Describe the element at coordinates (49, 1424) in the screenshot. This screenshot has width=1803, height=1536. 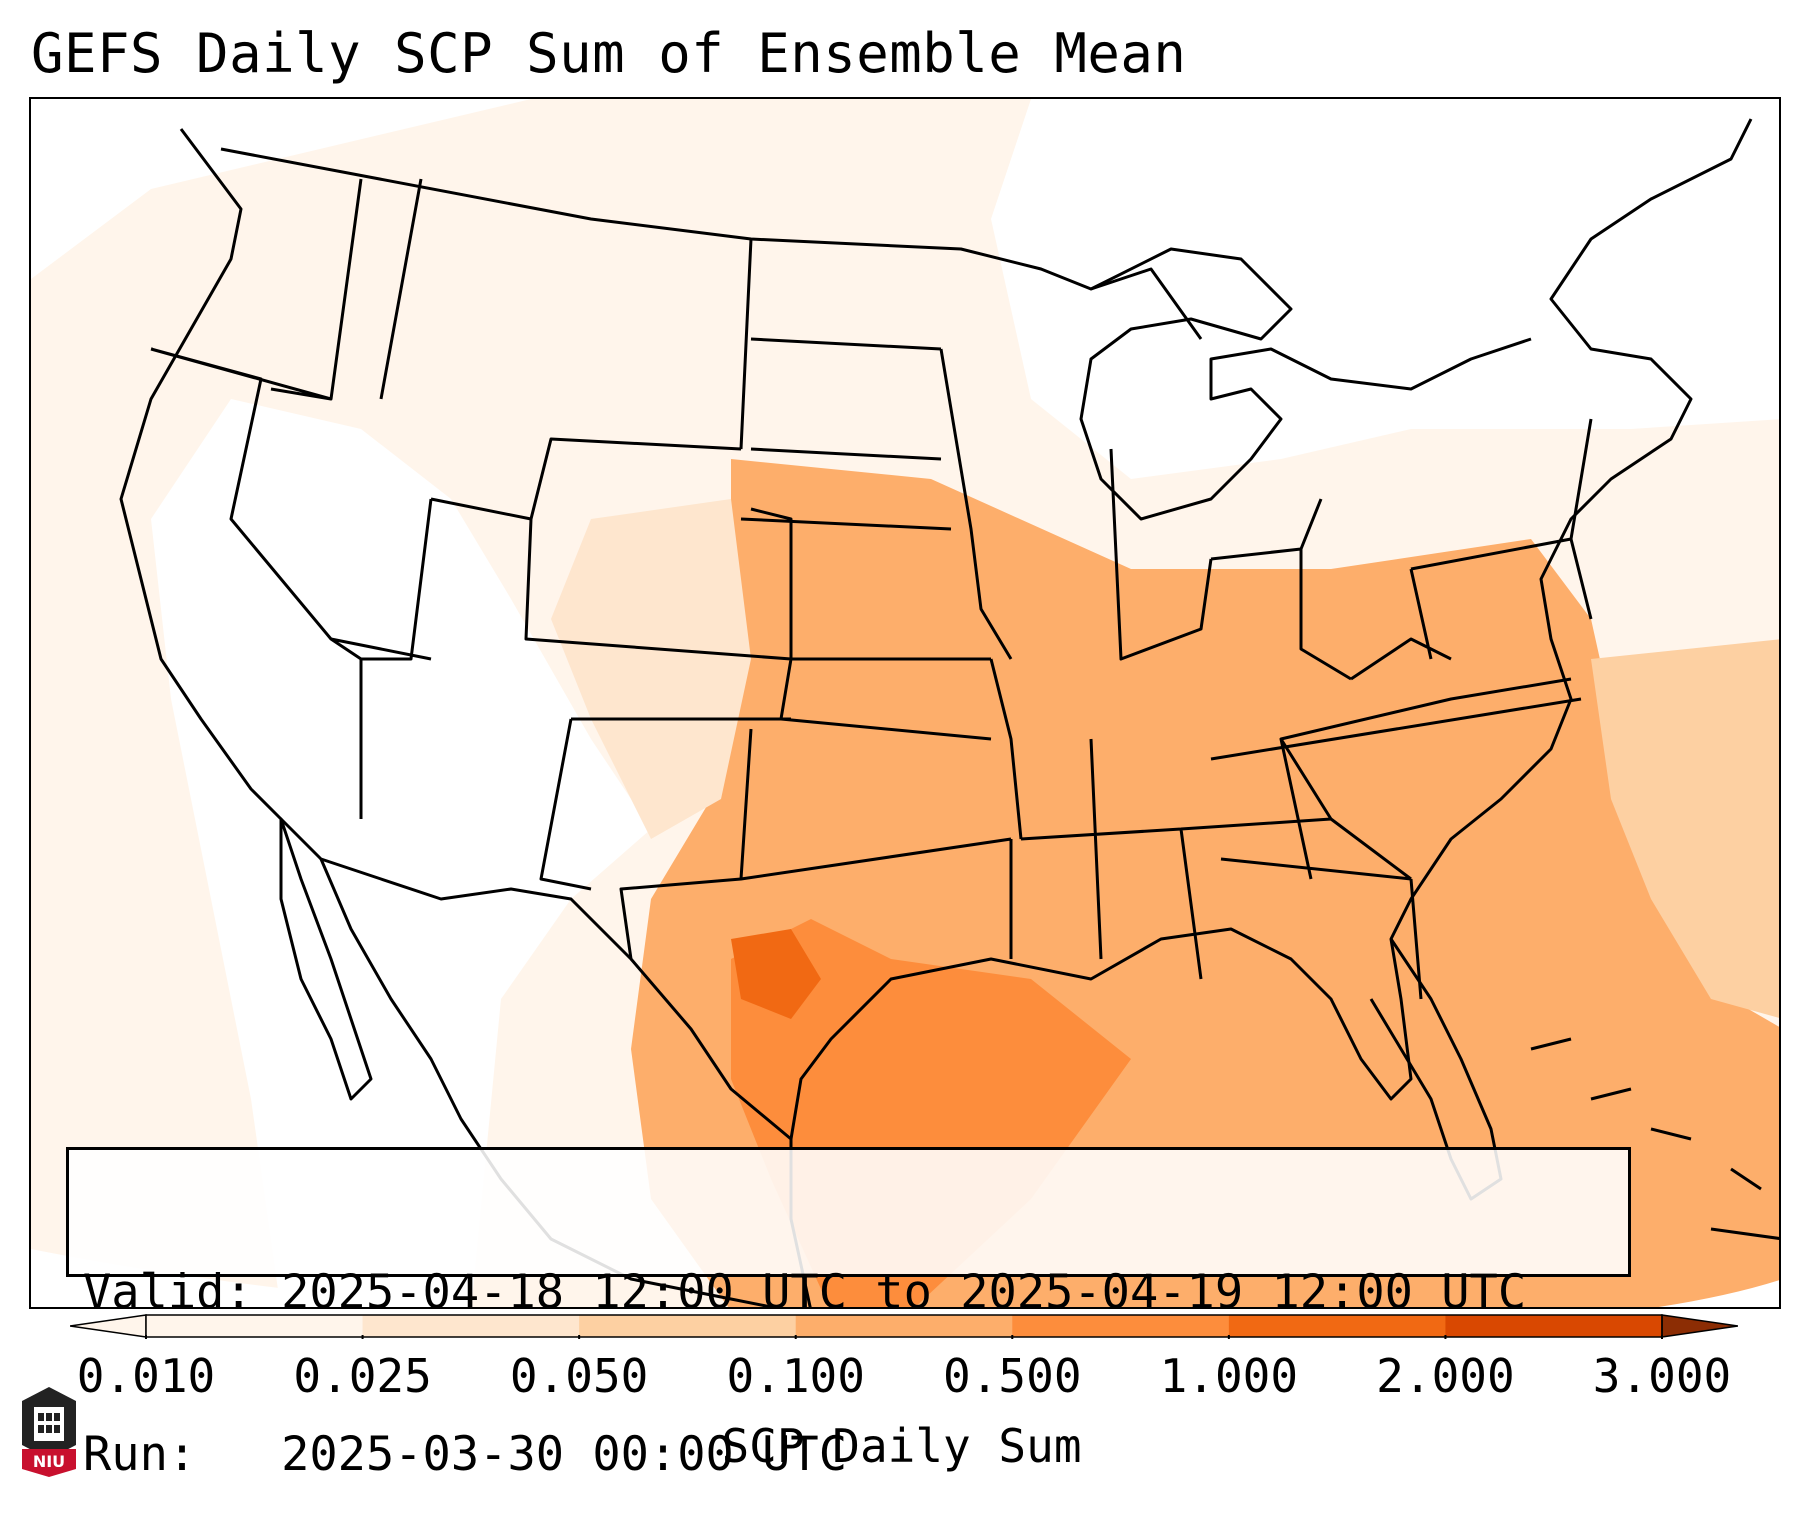
I see `logo-building` at that location.